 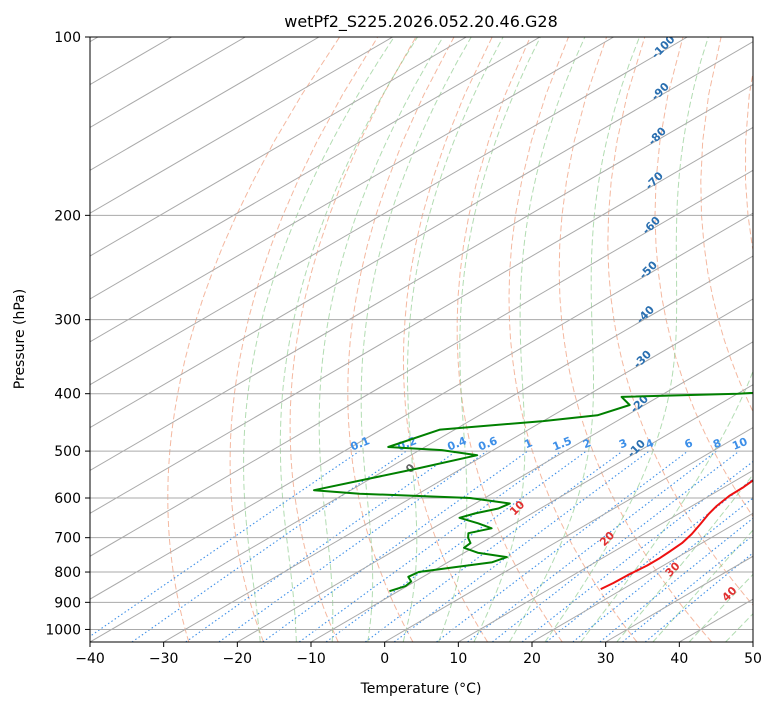 I want to click on temperature-profile-line, so click(x=676, y=535).